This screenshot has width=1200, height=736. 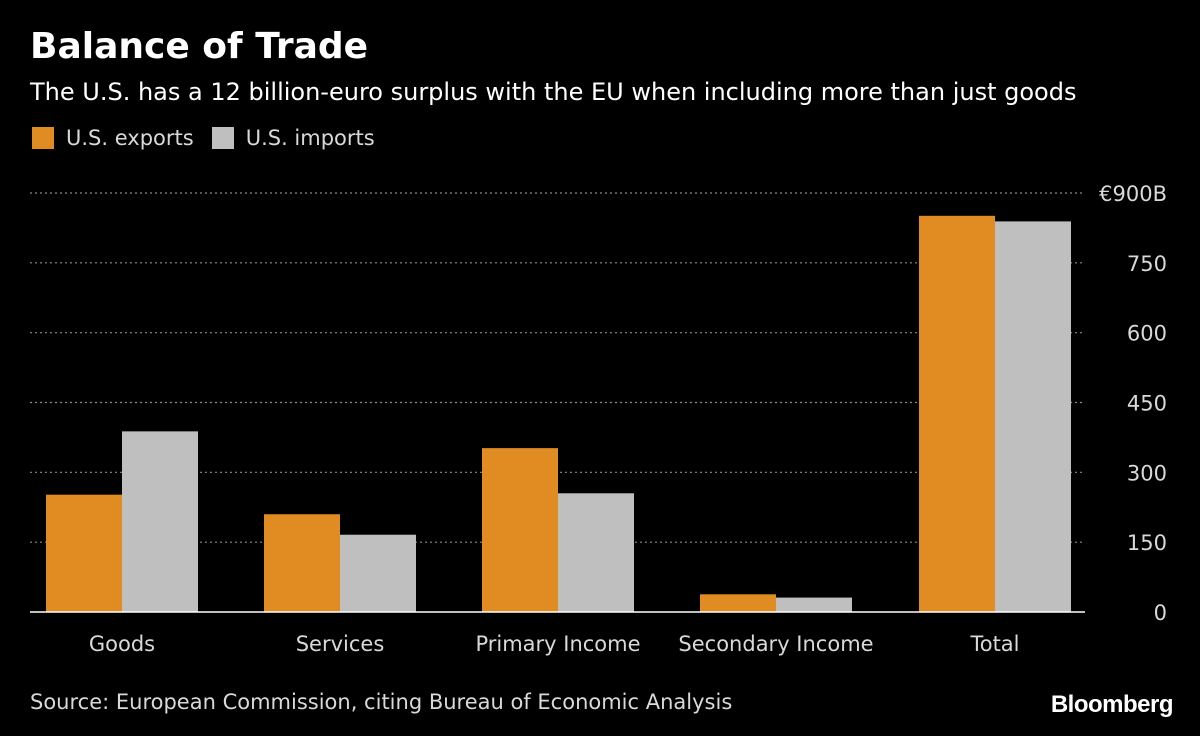 What do you see at coordinates (596, 552) in the screenshot?
I see `bar-imports-primary-income` at bounding box center [596, 552].